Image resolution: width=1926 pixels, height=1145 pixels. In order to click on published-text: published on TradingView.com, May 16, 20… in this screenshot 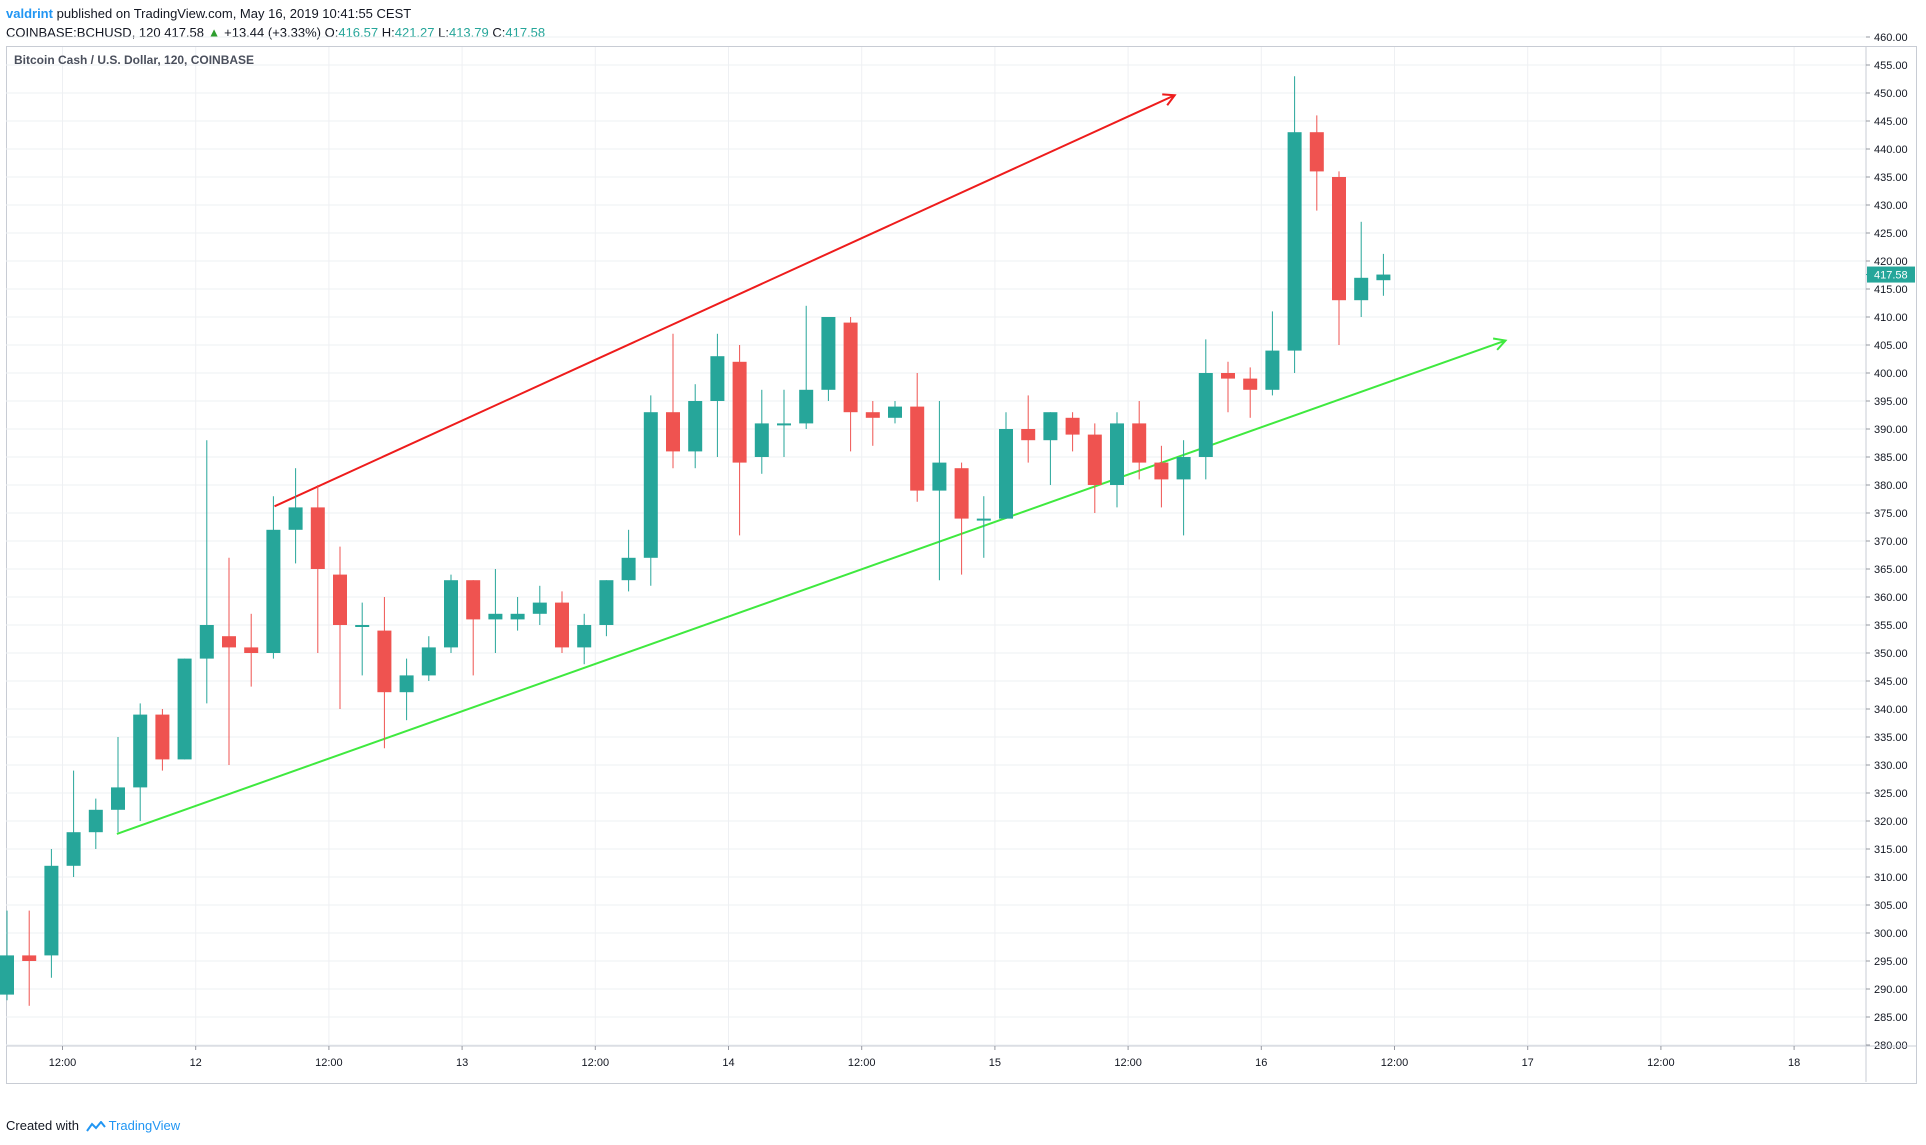, I will do `click(234, 13)`.